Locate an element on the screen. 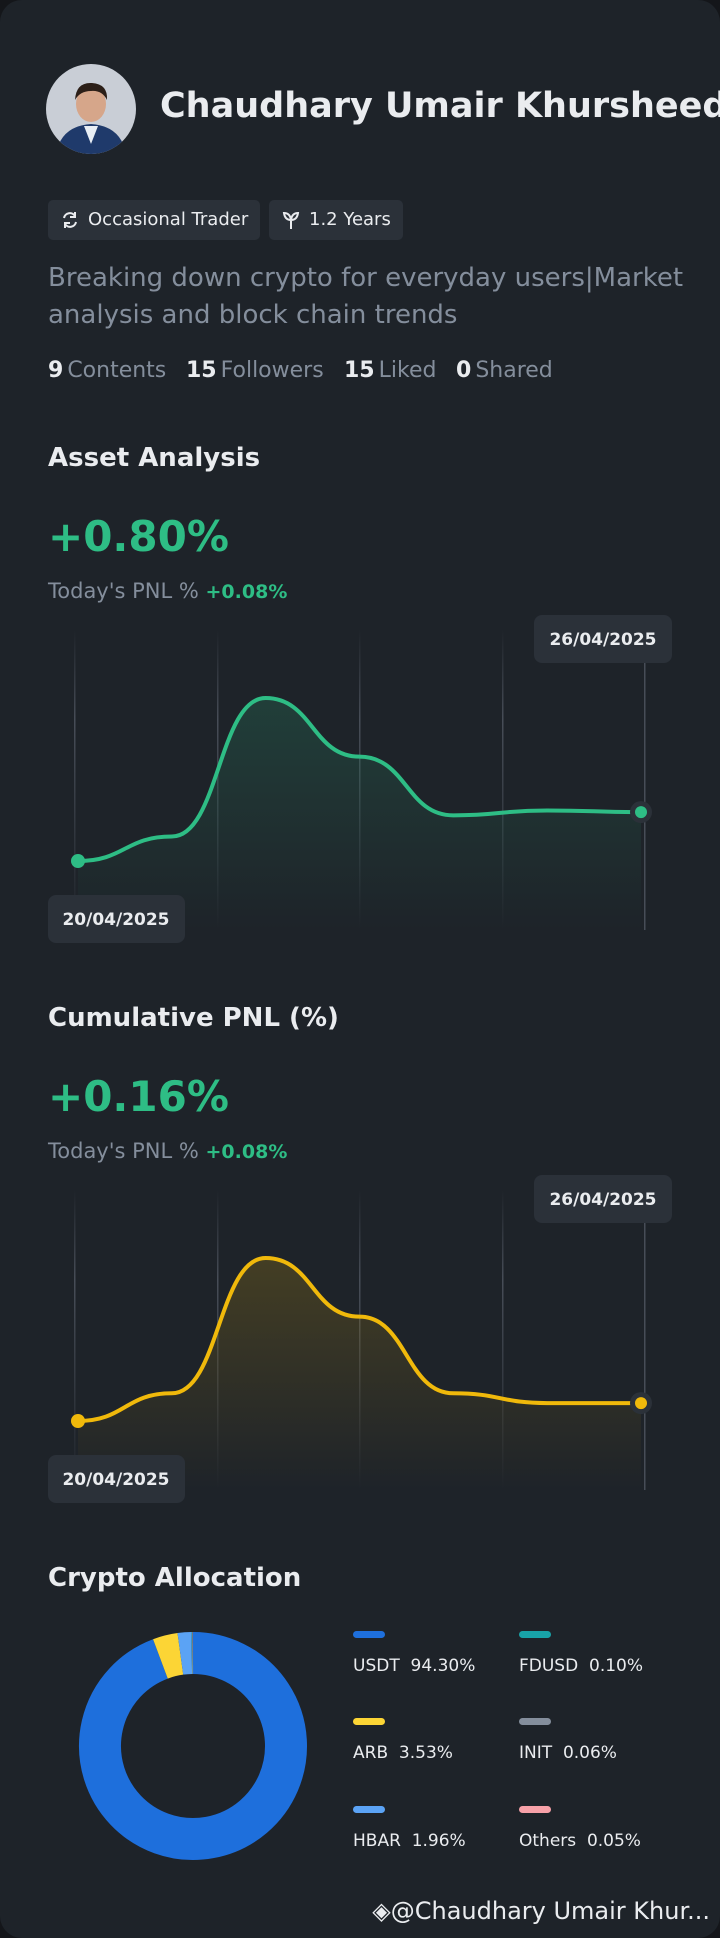 The image size is (720, 1938). tag: Occasional Trader is located at coordinates (154, 220).